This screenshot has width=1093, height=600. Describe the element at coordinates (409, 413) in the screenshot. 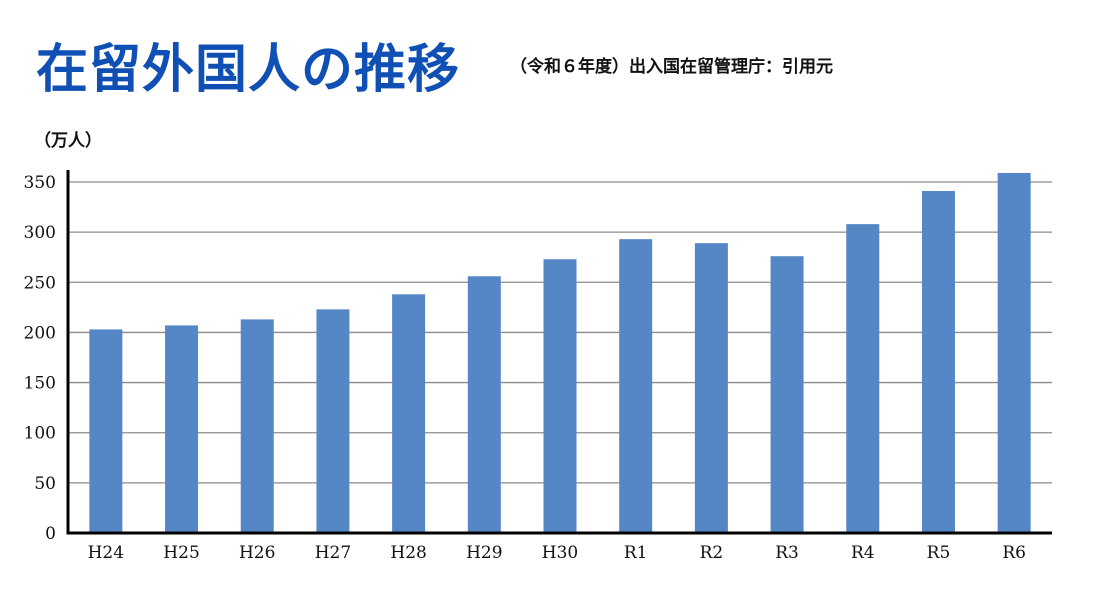

I see `bar-h28` at that location.